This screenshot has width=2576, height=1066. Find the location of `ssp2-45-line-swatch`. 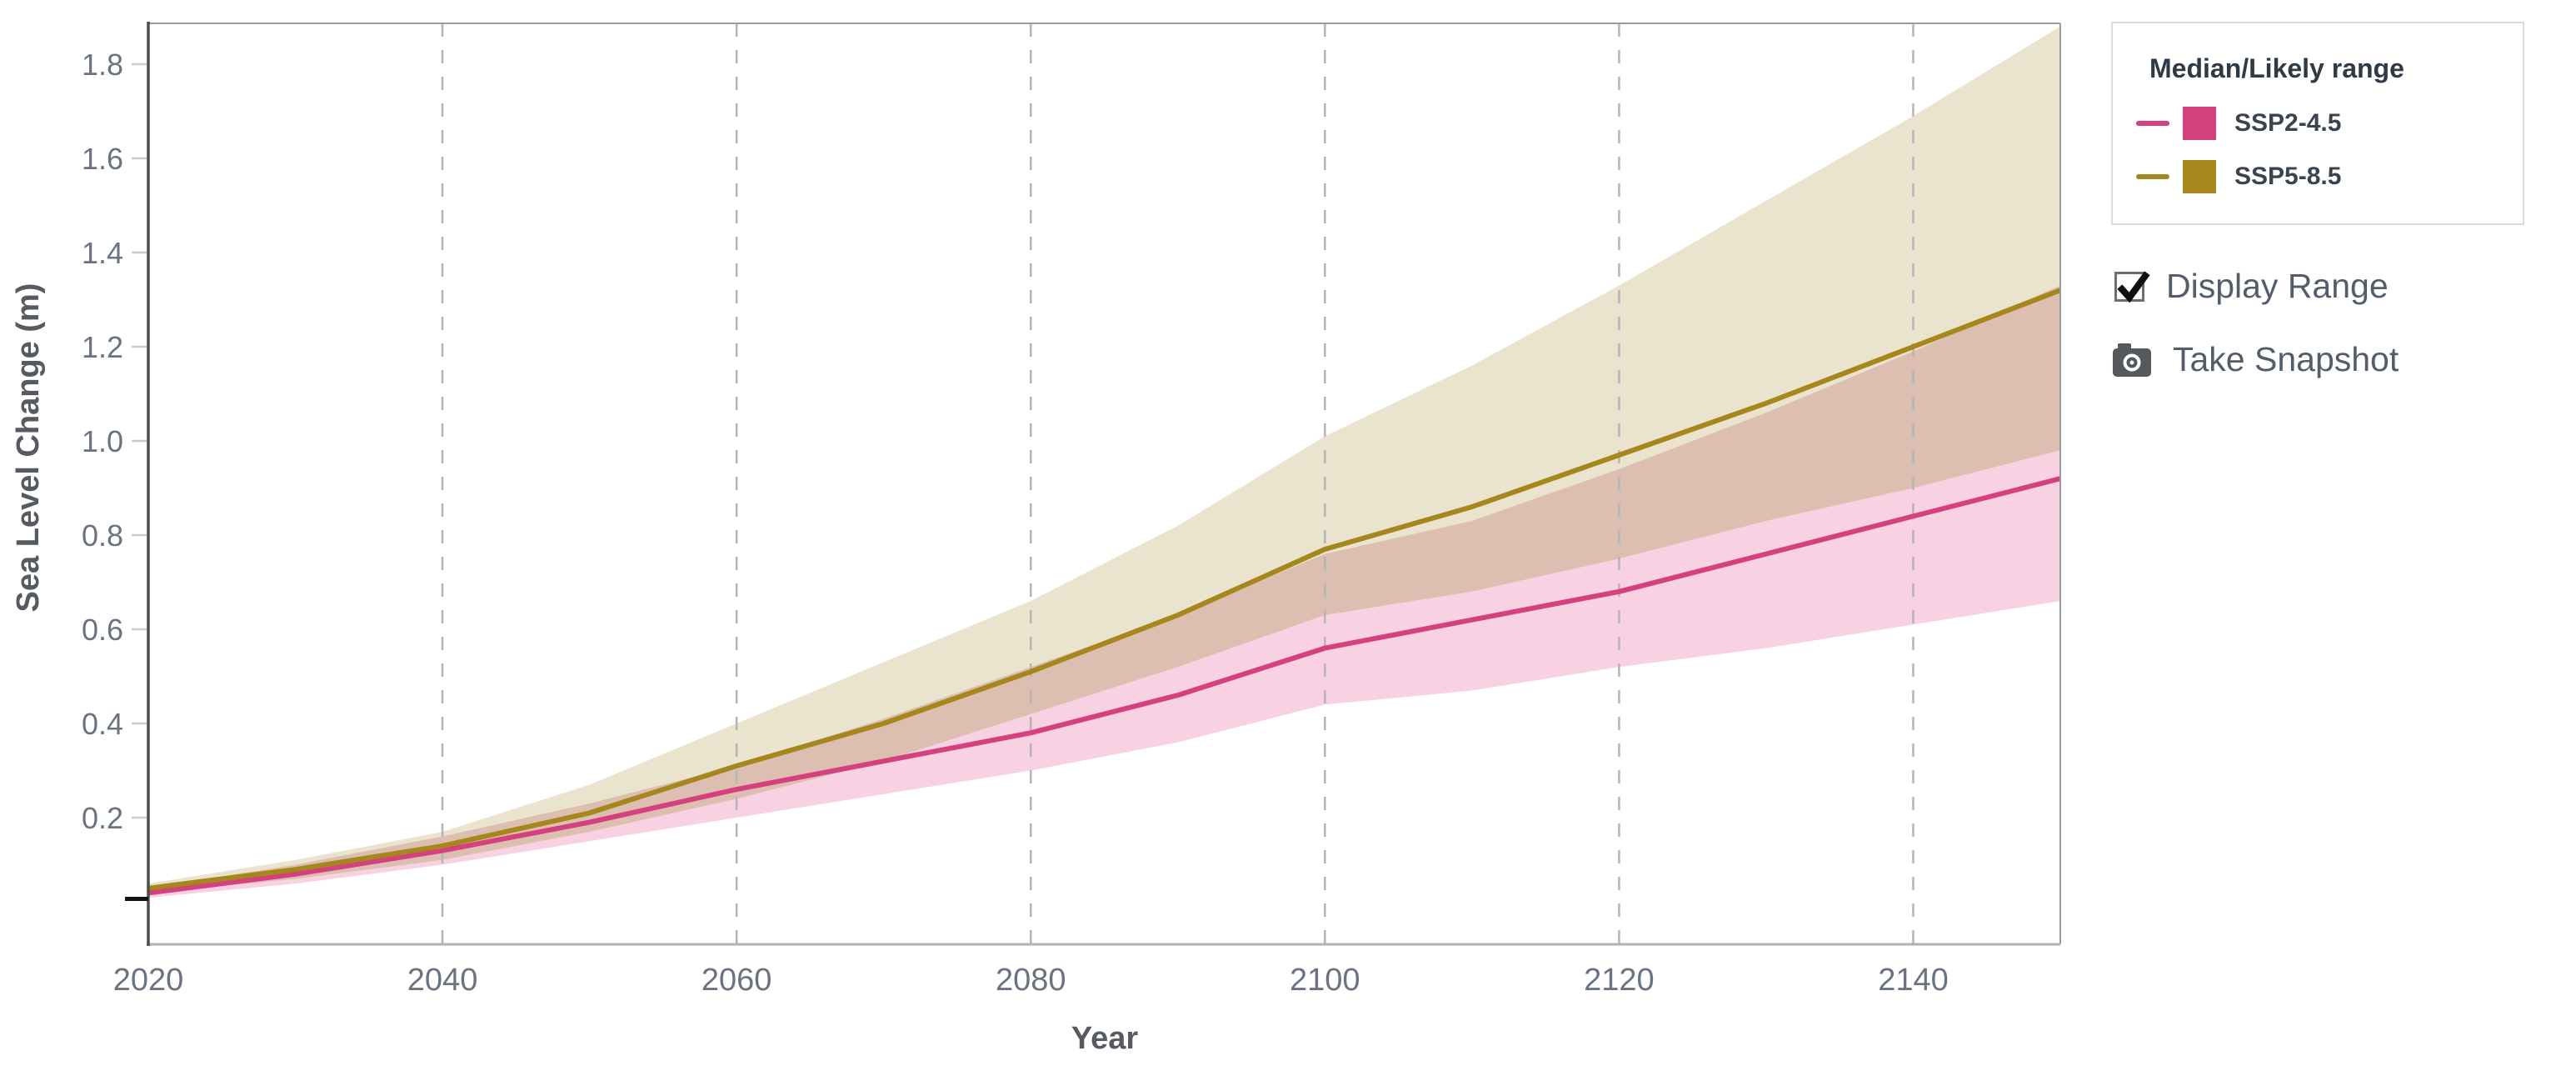

ssp2-45-line-swatch is located at coordinates (2152, 123).